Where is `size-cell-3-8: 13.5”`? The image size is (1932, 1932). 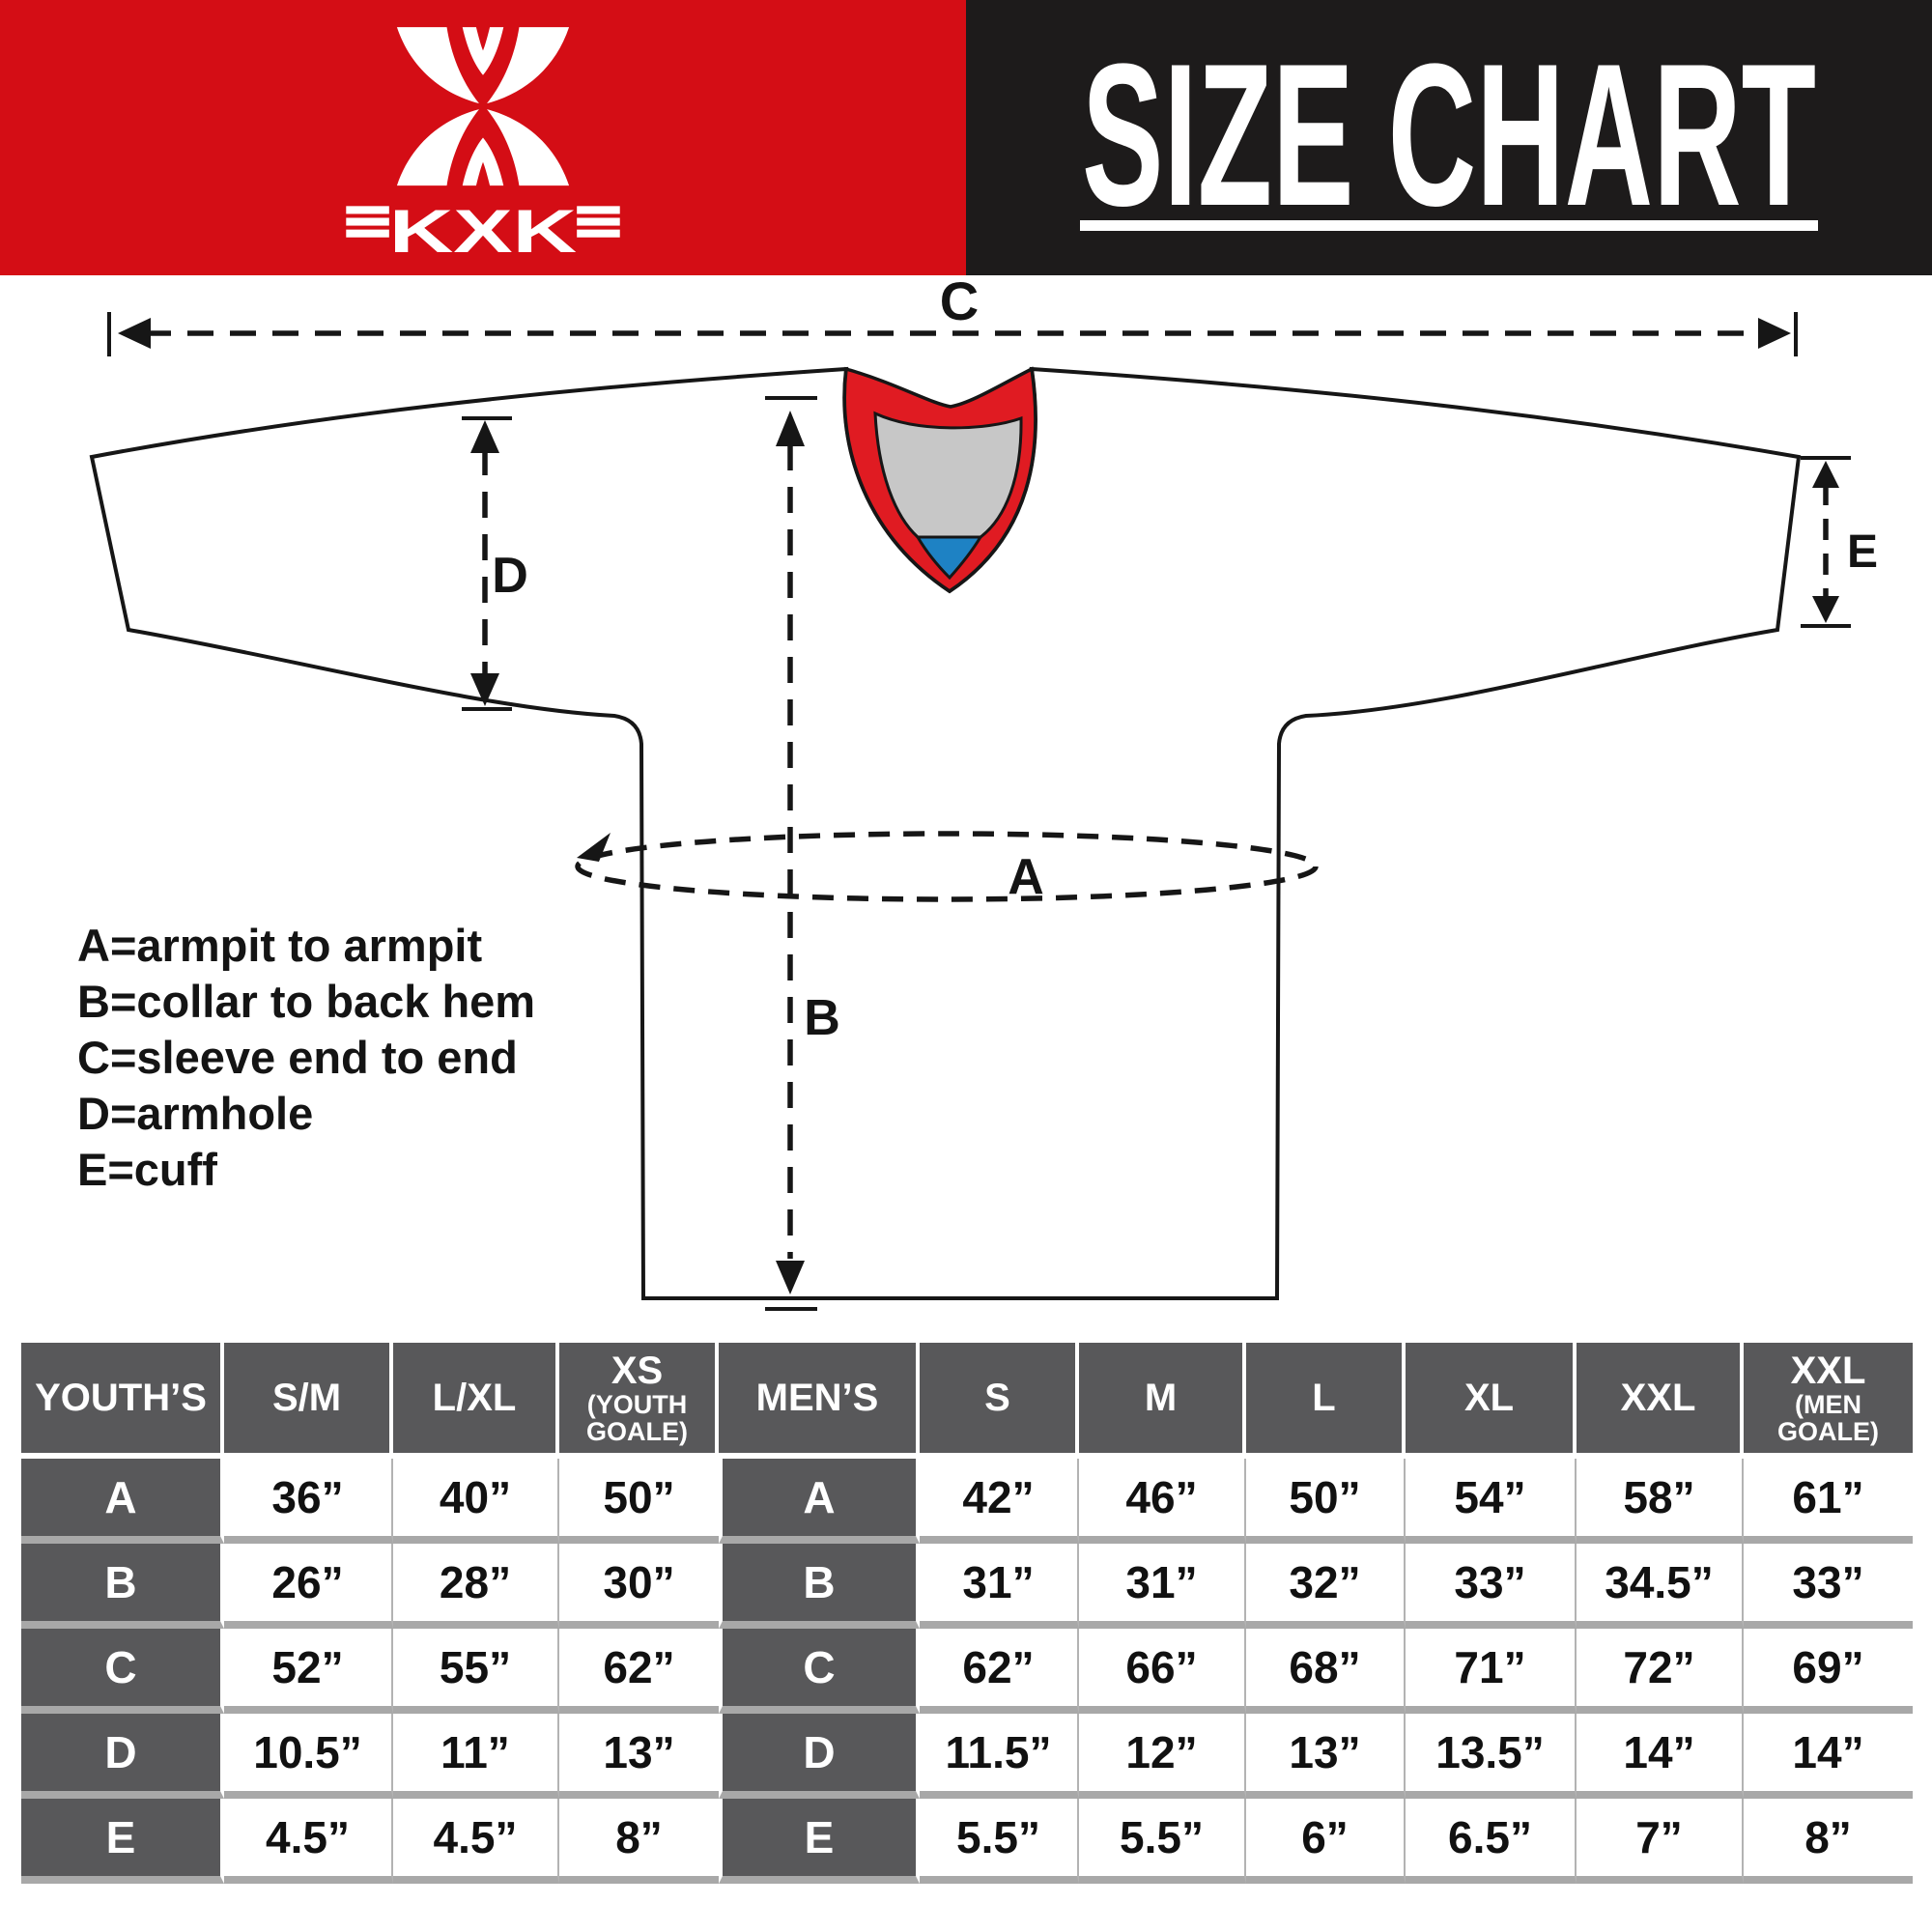 size-cell-3-8: 13.5” is located at coordinates (1491, 1756).